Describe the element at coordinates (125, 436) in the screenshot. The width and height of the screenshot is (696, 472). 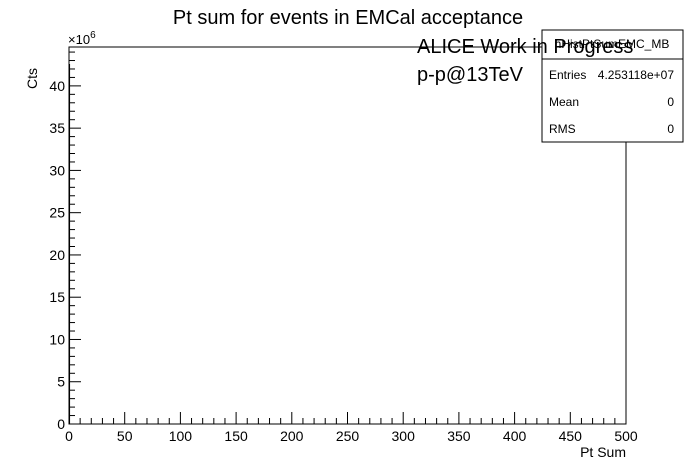
I see `x-tick-label: 50` at that location.